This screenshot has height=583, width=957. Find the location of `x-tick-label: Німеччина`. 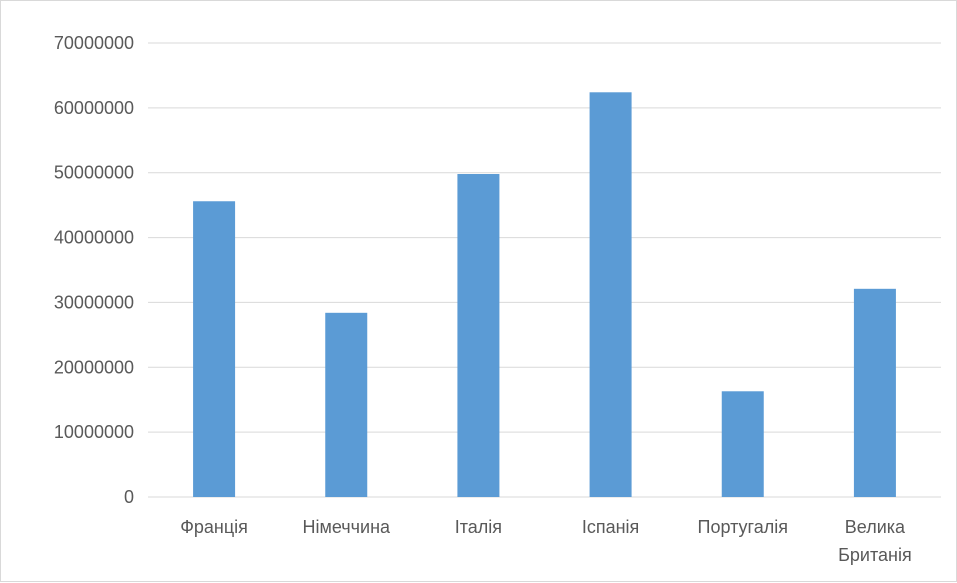

x-tick-label: Німеччина is located at coordinates (346, 527).